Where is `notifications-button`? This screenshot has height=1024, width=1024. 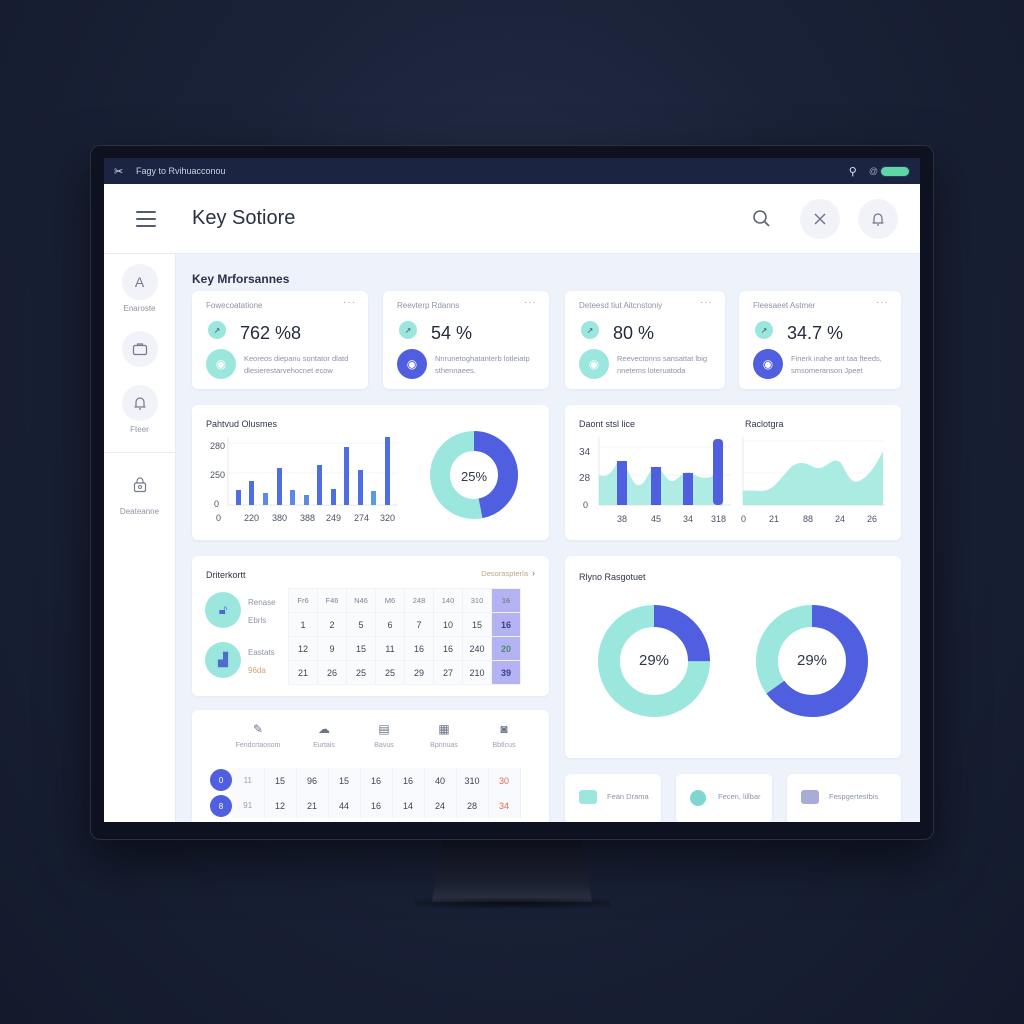 notifications-button is located at coordinates (878, 218).